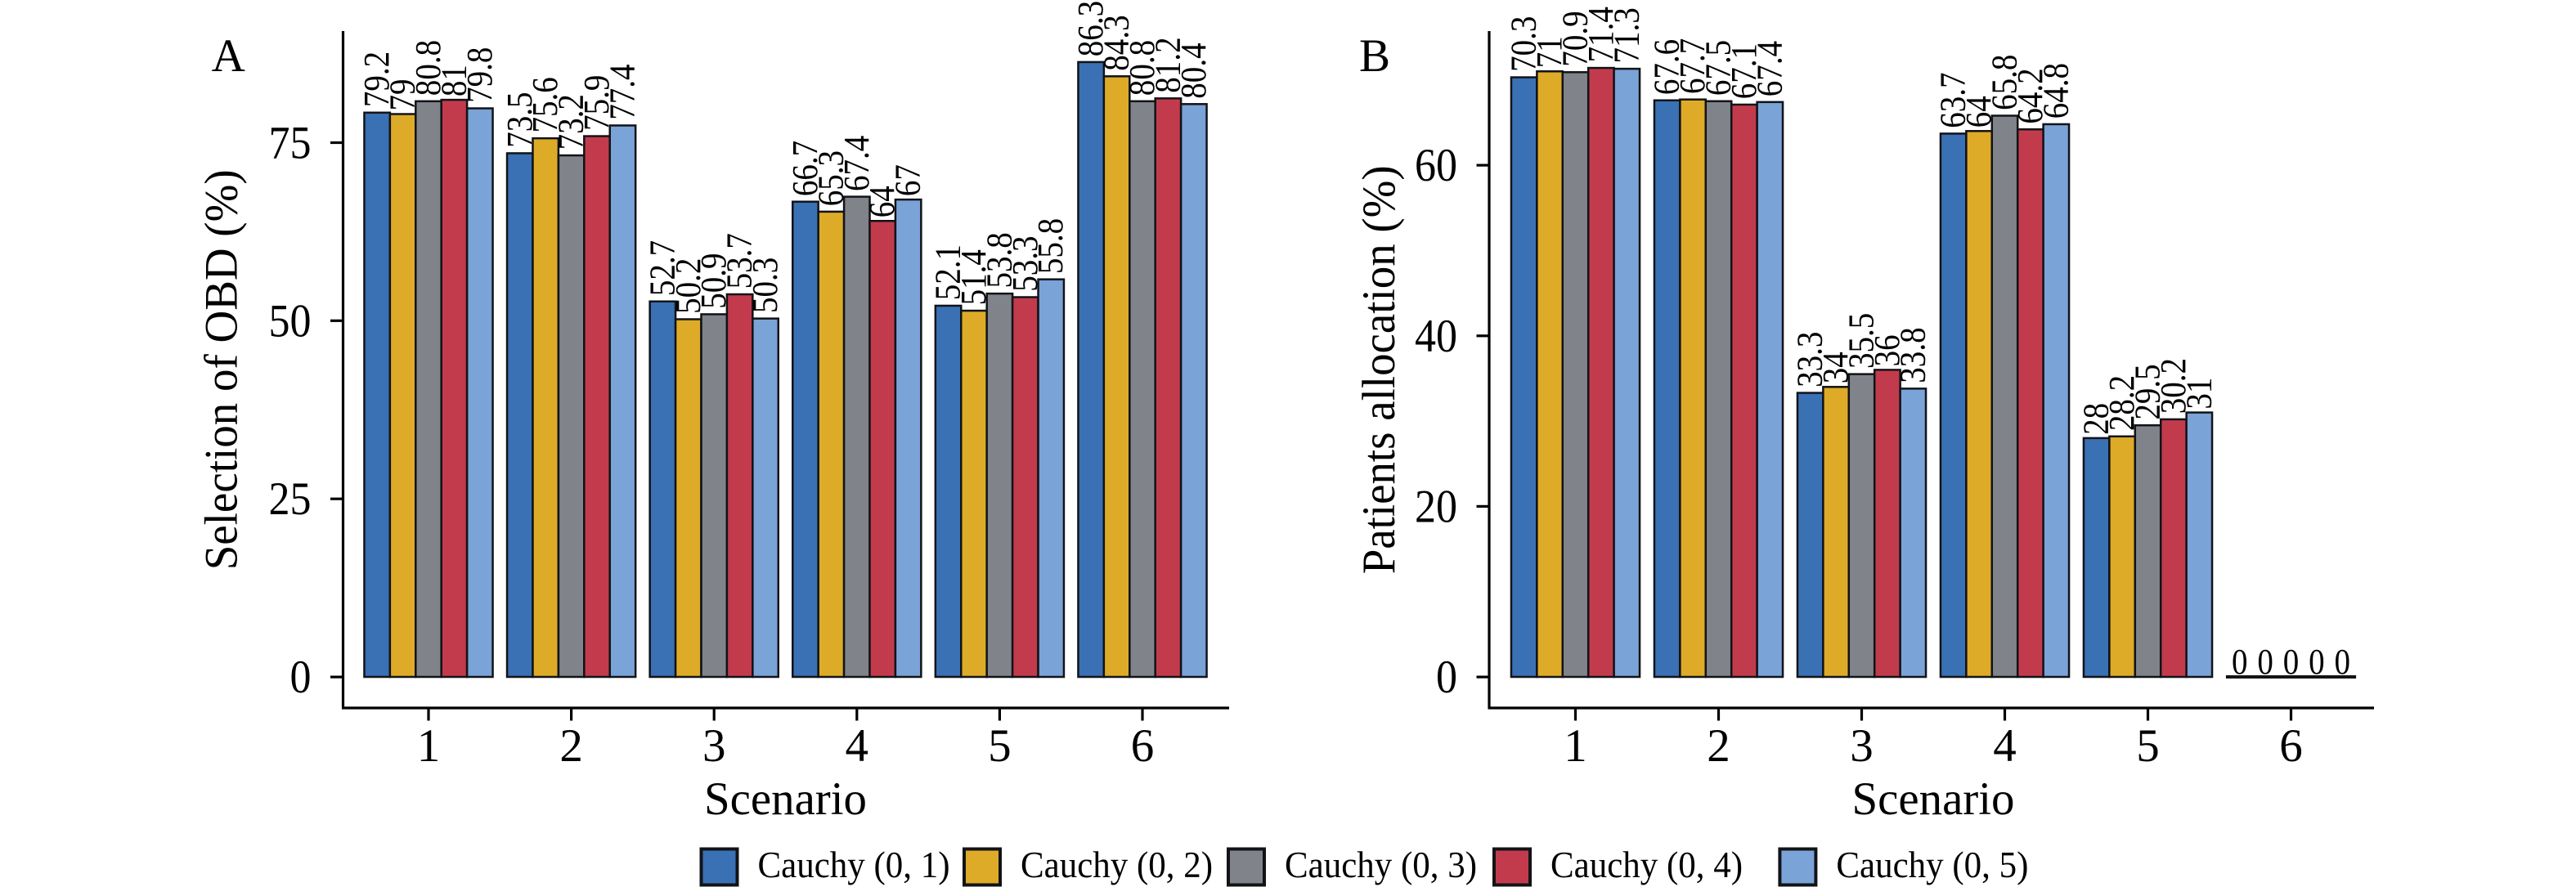 The image size is (2576, 887). What do you see at coordinates (1117, 865) in the screenshot?
I see `svg-text: Cauchy (0, 2)` at bounding box center [1117, 865].